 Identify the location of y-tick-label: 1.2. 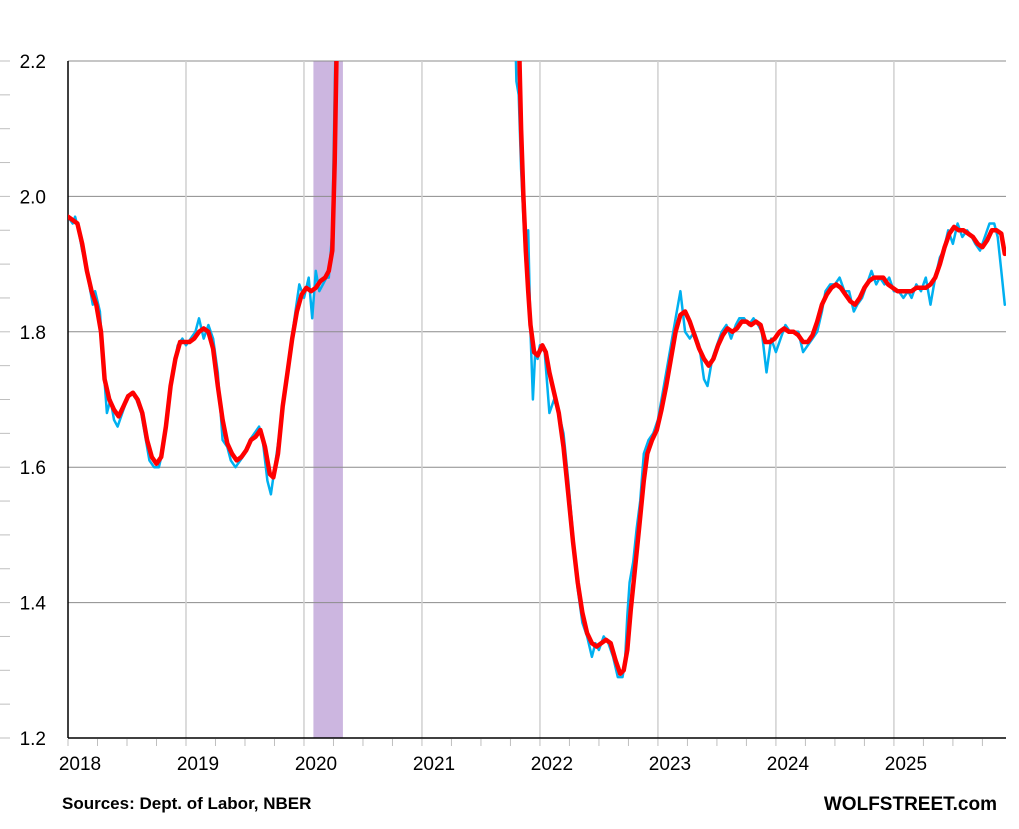
(33, 739).